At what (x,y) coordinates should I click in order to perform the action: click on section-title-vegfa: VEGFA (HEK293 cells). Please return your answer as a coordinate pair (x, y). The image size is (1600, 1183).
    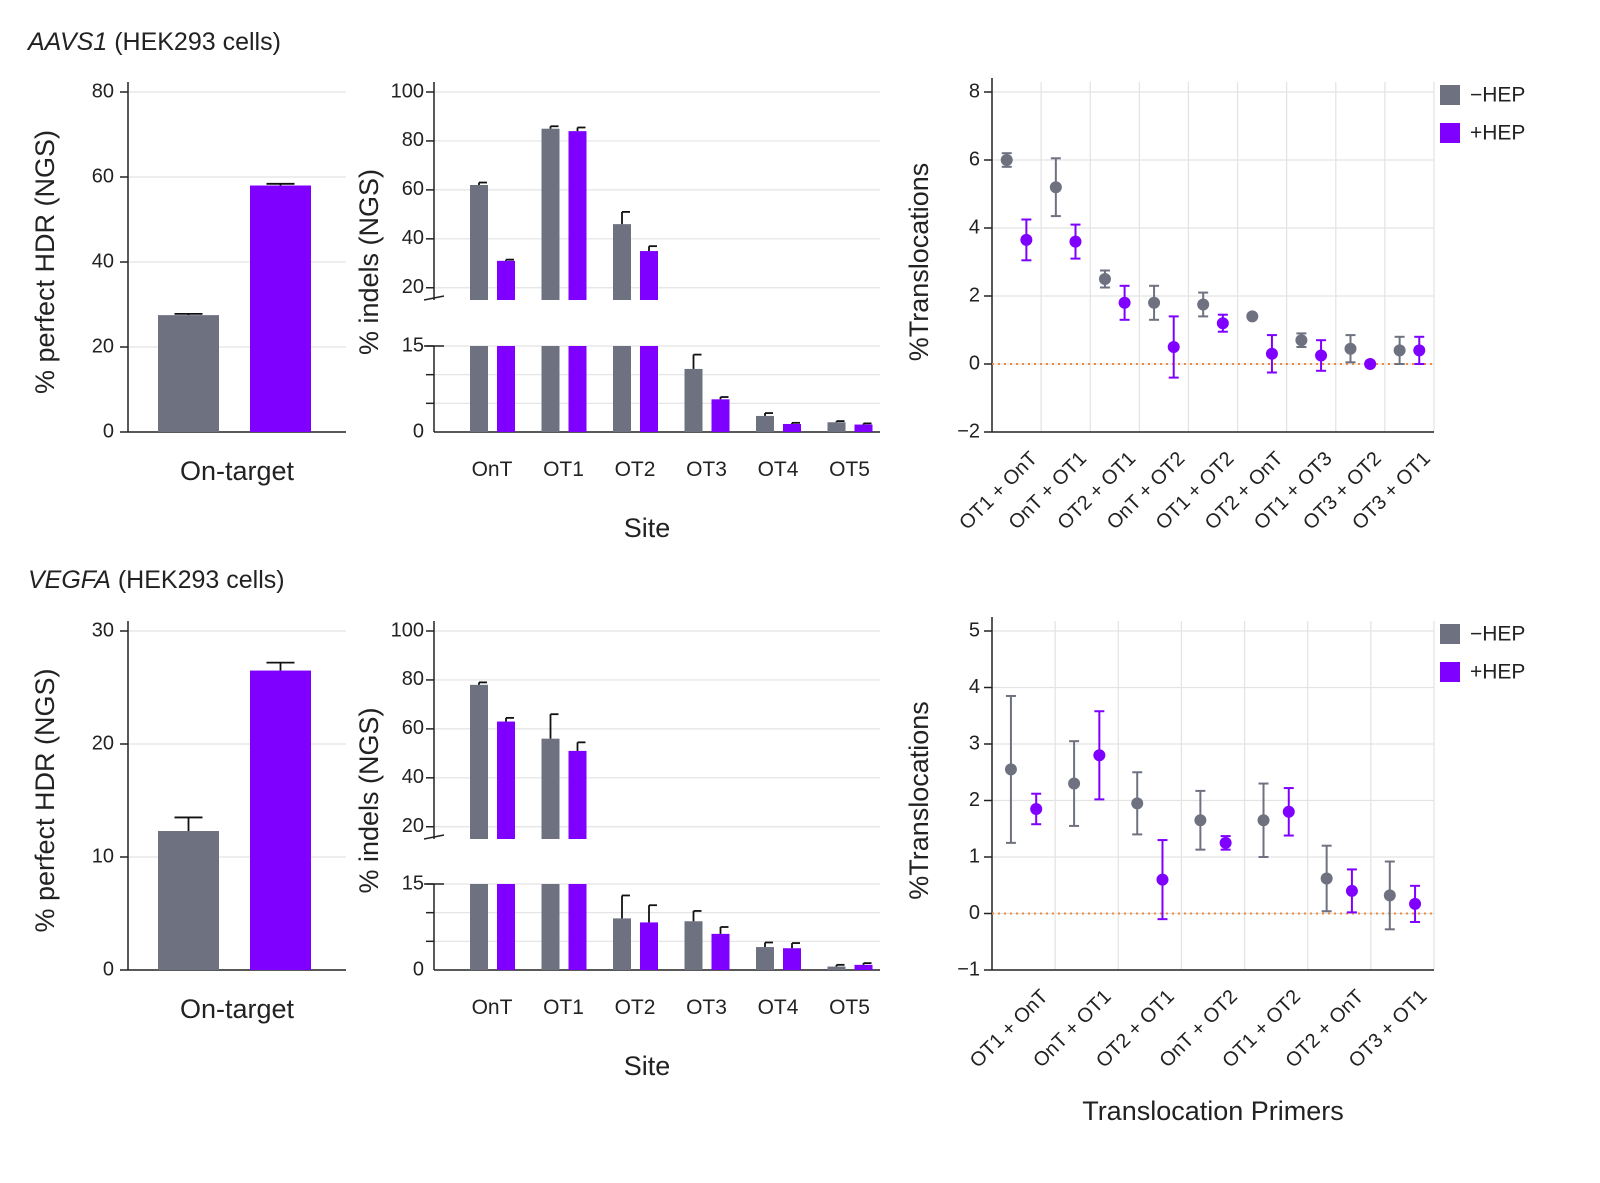
    Looking at the image, I should click on (156, 580).